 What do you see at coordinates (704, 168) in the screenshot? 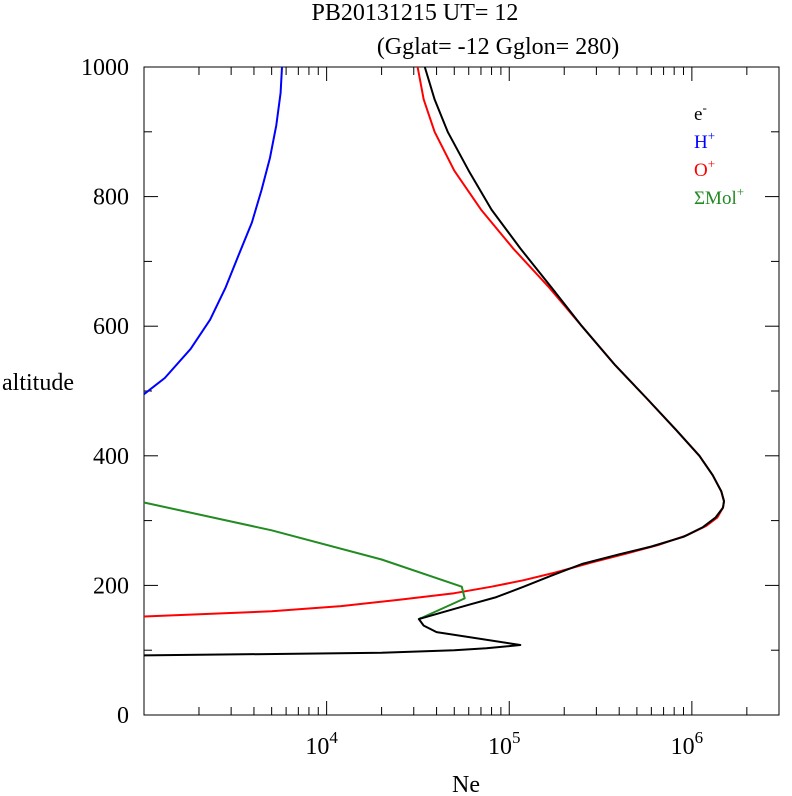
I see `legend-entry: O+` at bounding box center [704, 168].